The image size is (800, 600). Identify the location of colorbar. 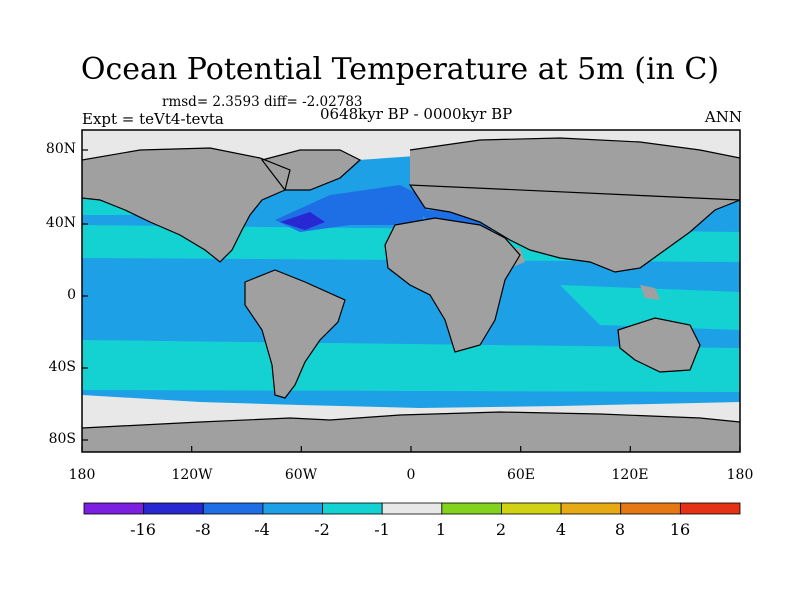
(412, 508).